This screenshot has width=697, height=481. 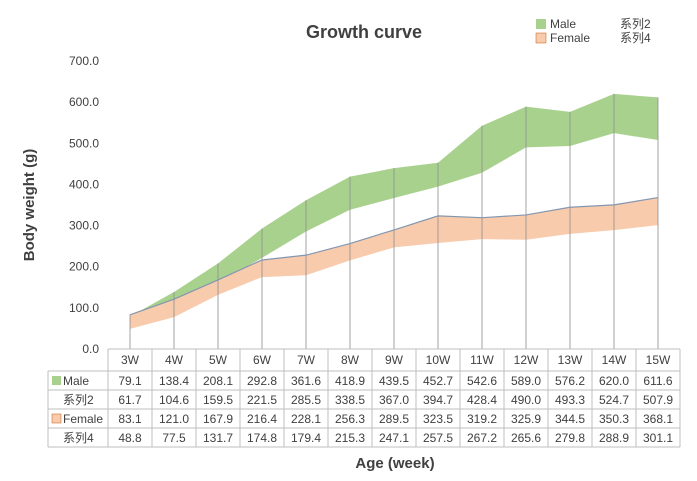 I want to click on table-cell: 61.7, so click(x=130, y=400).